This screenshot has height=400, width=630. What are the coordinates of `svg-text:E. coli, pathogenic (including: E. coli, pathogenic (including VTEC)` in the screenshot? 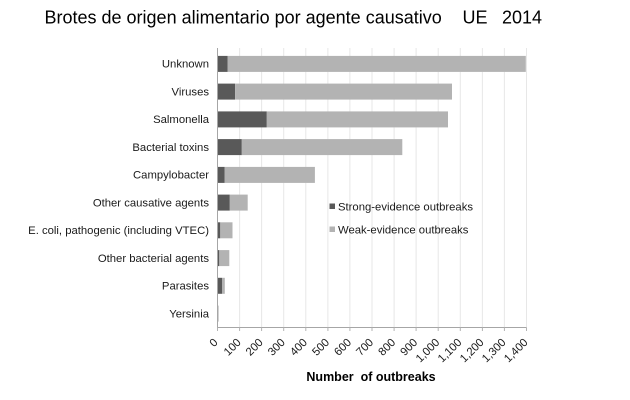 It's located at (118, 231).